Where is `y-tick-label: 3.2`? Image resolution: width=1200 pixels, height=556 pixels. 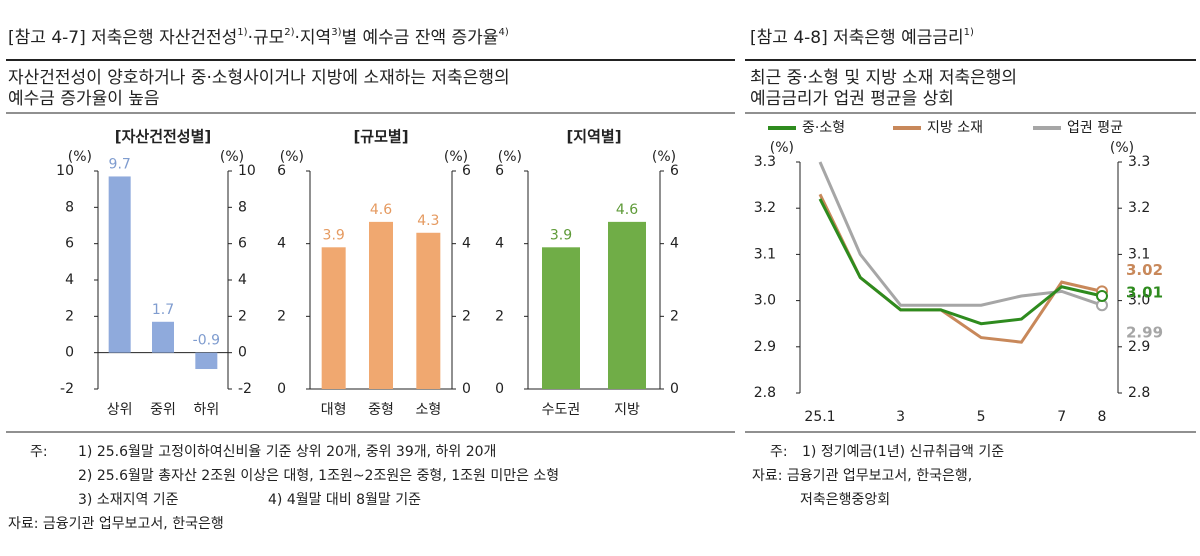
y-tick-label: 3.2 is located at coordinates (765, 208).